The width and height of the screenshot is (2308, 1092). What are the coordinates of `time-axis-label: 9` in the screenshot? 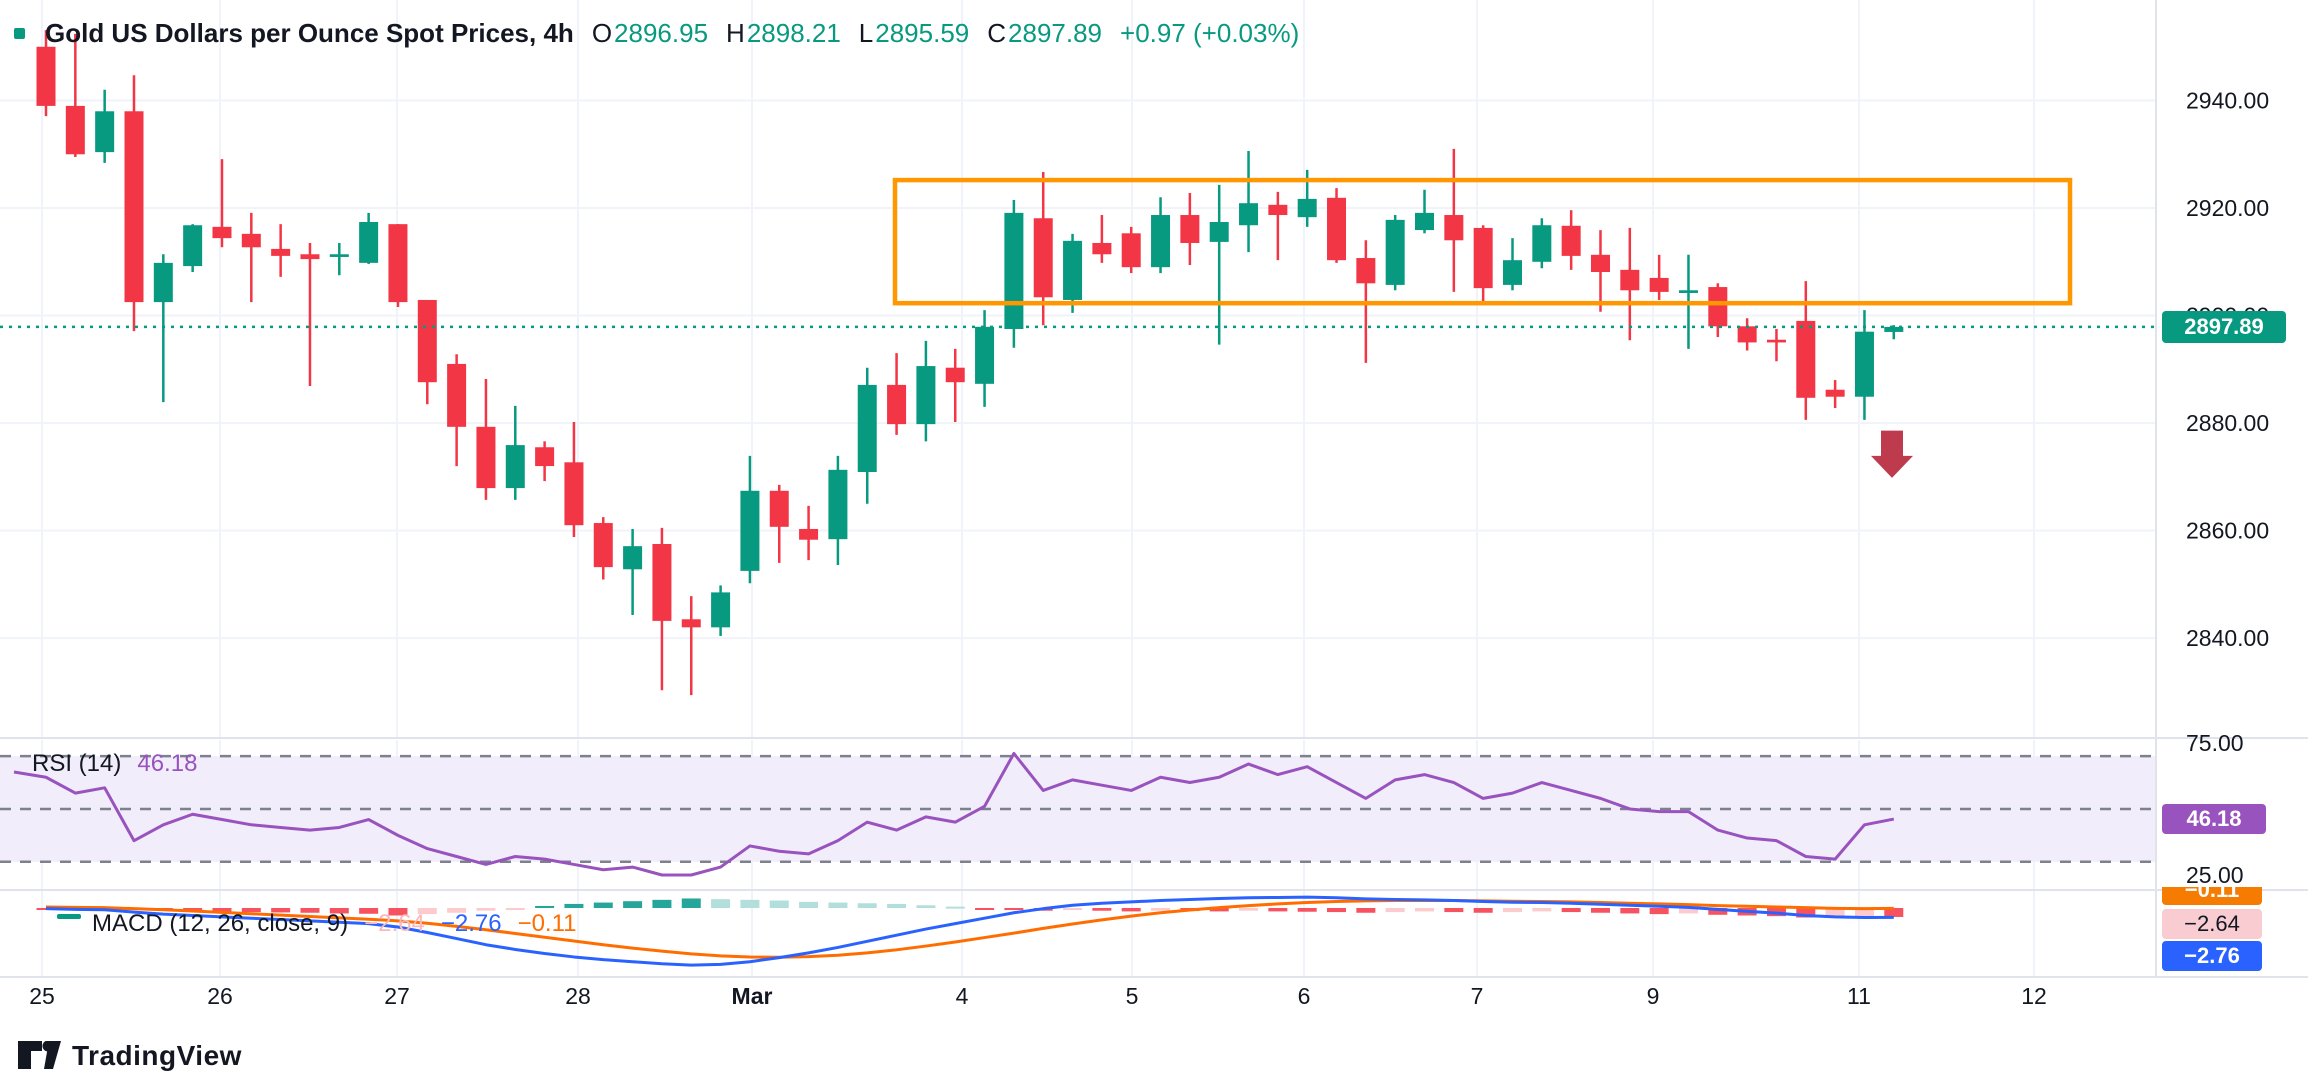 It's located at (1653, 996).